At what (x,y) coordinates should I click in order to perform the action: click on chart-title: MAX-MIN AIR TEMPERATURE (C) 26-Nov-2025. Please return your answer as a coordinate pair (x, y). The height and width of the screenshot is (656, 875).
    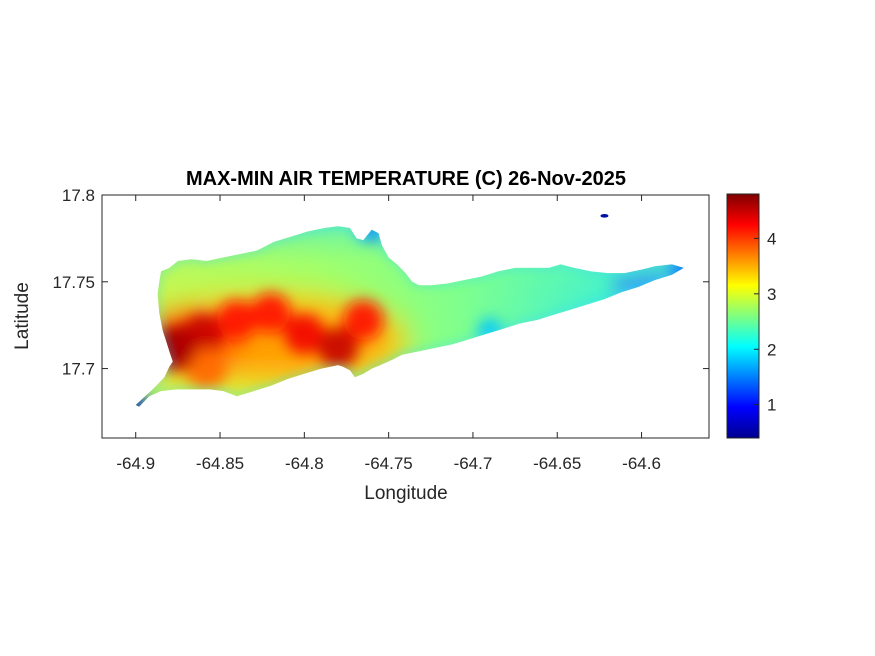
    Looking at the image, I should click on (406, 179).